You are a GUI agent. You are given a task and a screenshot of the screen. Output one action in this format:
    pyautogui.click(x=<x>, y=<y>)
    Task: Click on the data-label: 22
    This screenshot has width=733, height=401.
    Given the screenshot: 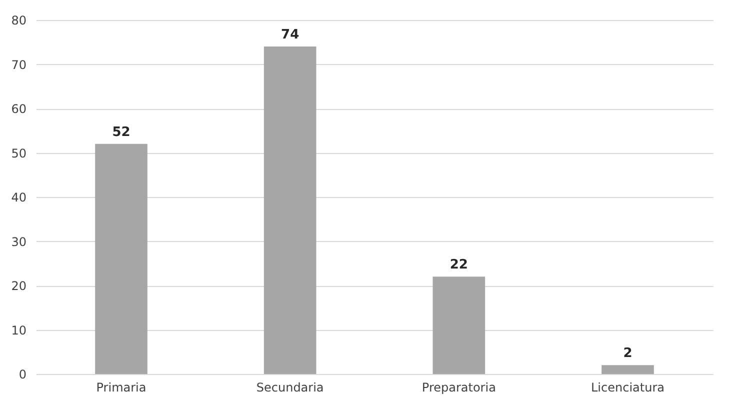 What is the action you would take?
    pyautogui.click(x=459, y=265)
    